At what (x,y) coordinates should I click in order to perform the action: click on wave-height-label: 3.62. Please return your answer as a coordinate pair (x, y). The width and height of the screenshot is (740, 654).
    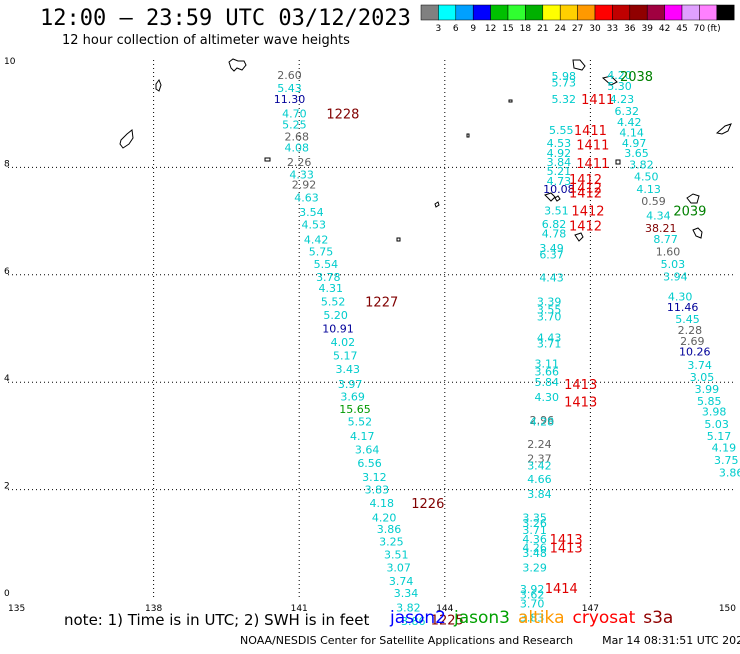
    Looking at the image, I should click on (532, 594).